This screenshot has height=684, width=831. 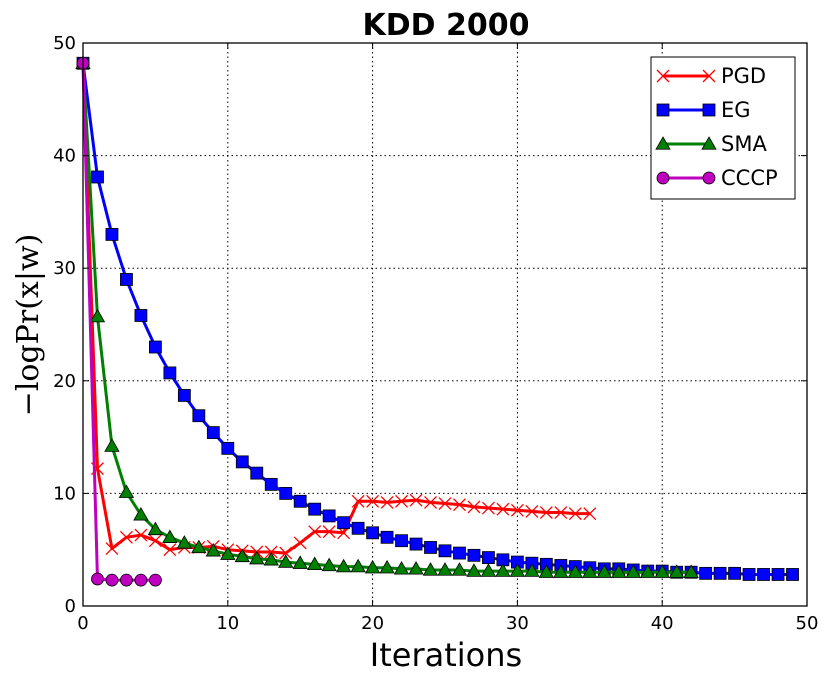 What do you see at coordinates (64, 381) in the screenshot?
I see `y-tick-label-20: 20` at bounding box center [64, 381].